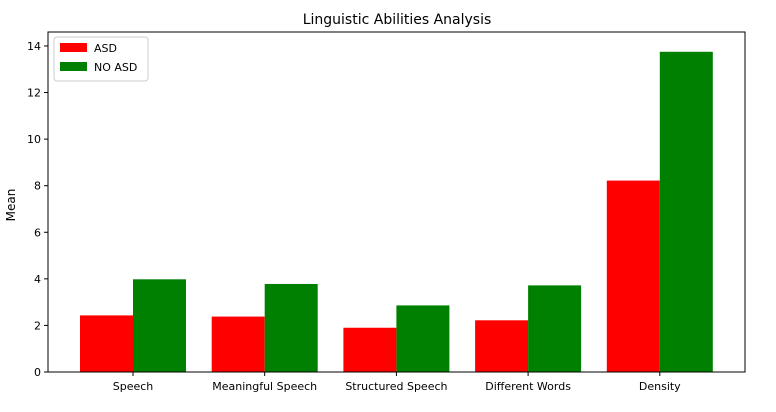  I want to click on x-tick-label-0: Speech, so click(133, 386).